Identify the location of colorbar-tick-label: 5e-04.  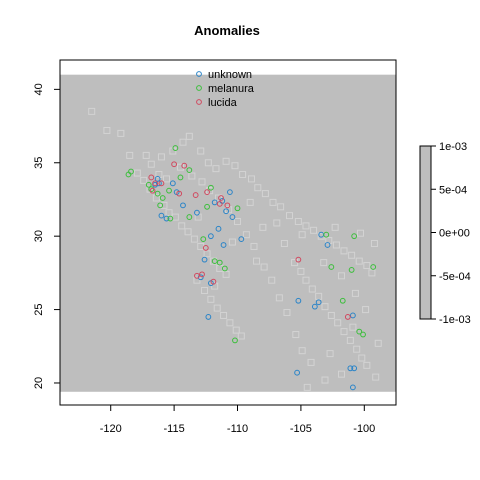
(453, 190).